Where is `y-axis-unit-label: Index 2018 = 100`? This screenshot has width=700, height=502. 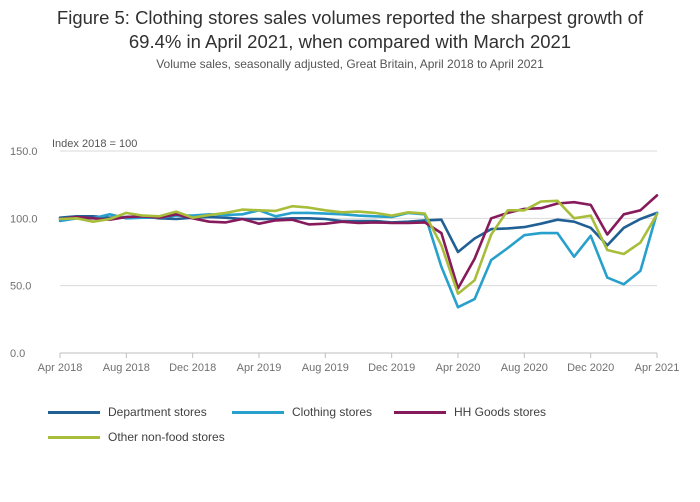 y-axis-unit-label: Index 2018 = 100 is located at coordinates (94, 144).